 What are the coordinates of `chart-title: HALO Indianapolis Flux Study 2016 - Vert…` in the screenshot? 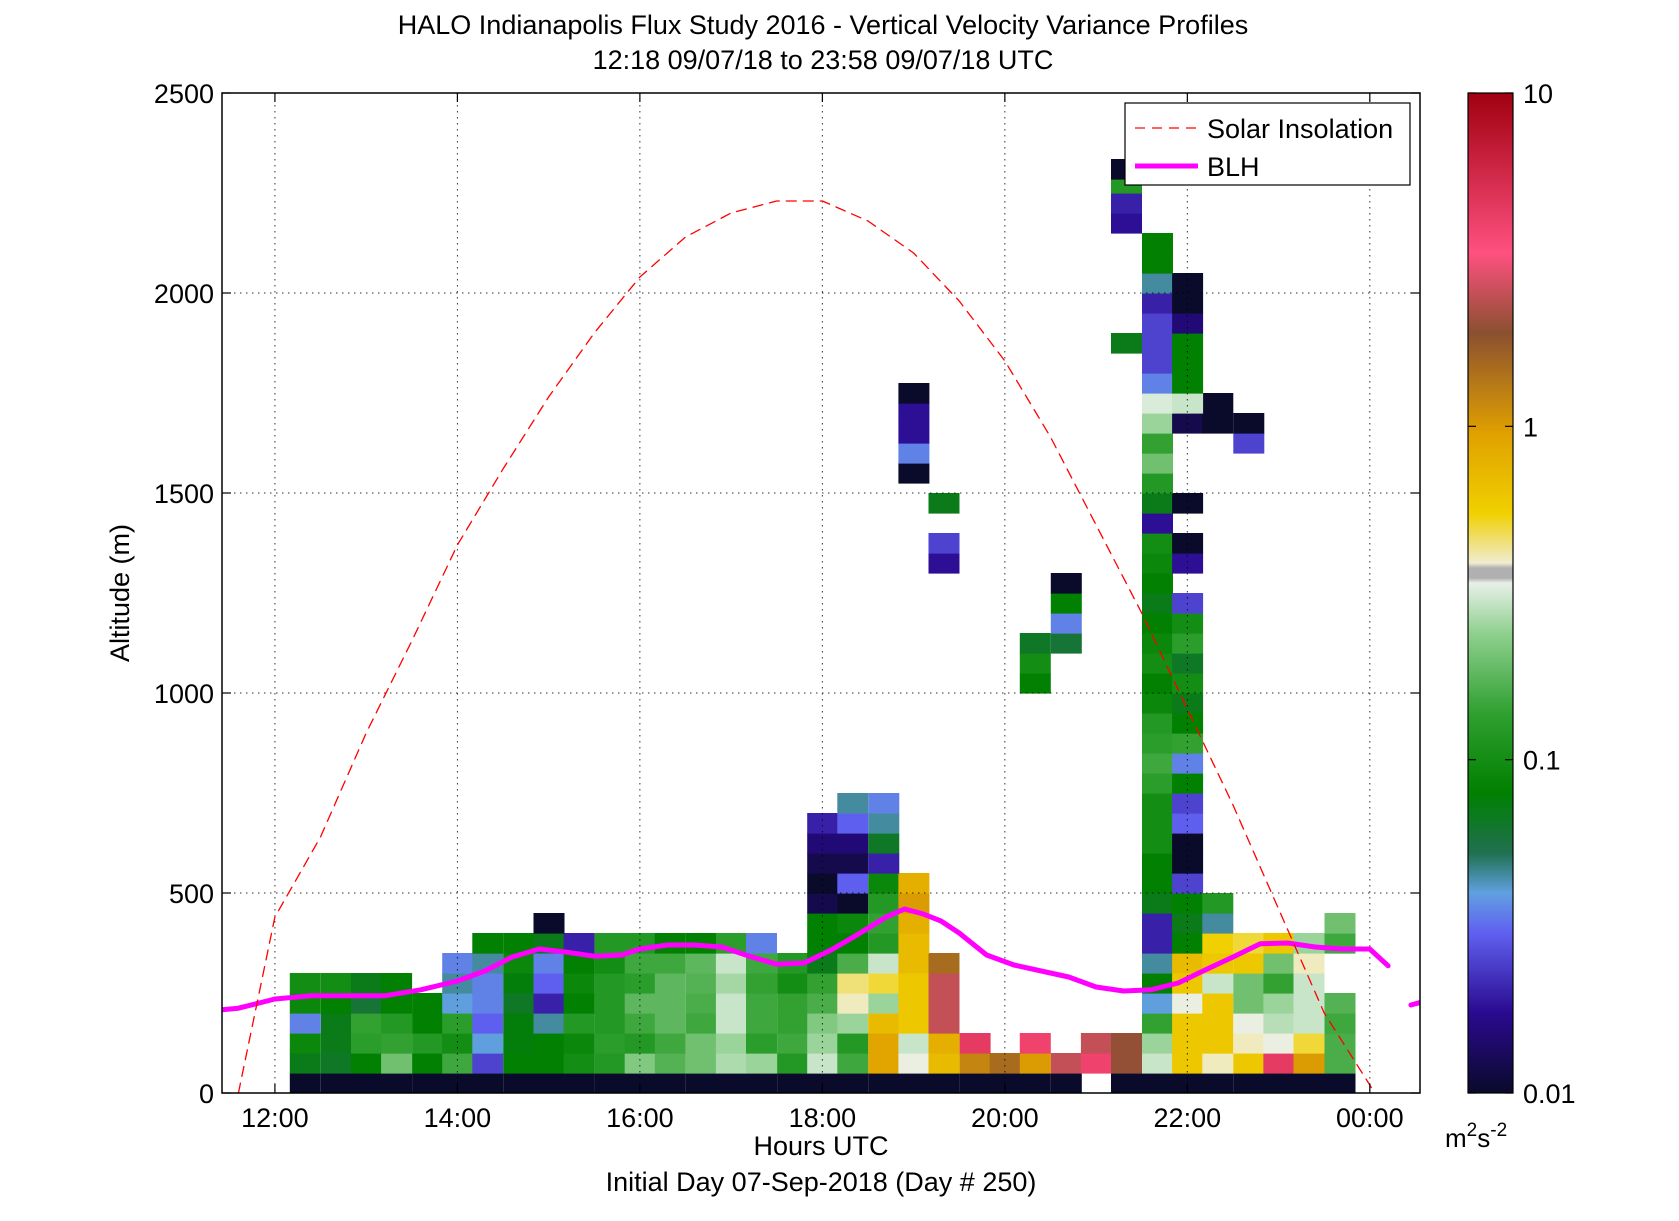 It's located at (823, 25).